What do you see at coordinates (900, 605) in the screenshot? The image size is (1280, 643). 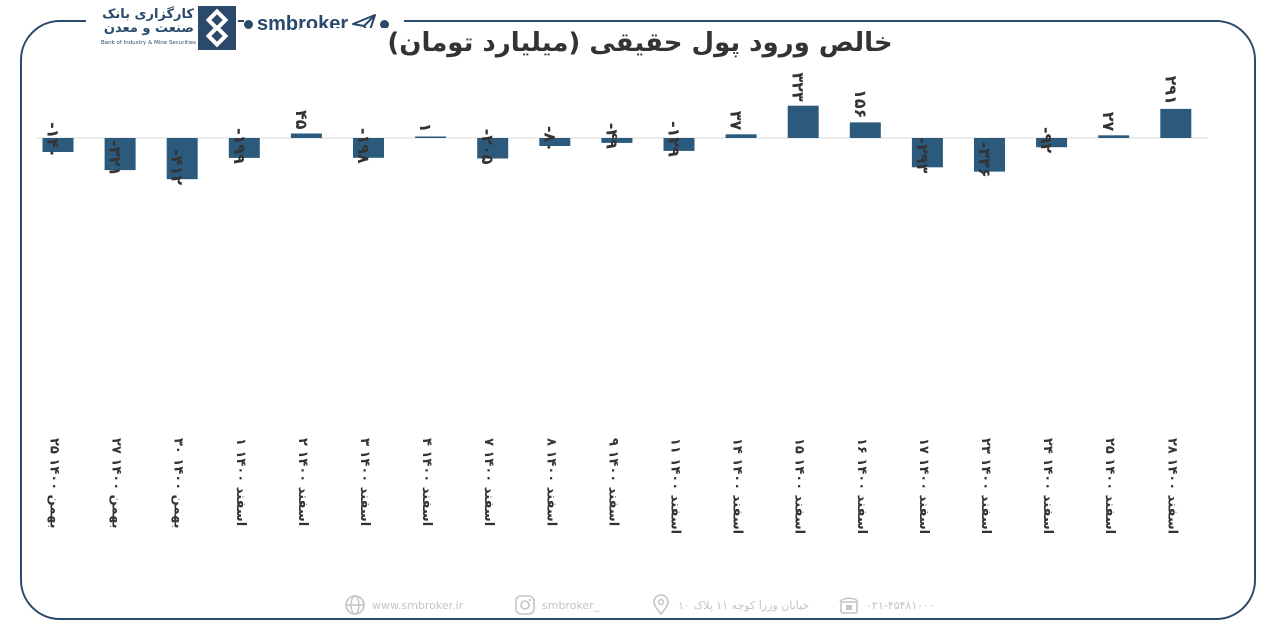 I see `phone-text: ۰۲۱-۴۵۴۸۱۰۰۰` at bounding box center [900, 605].